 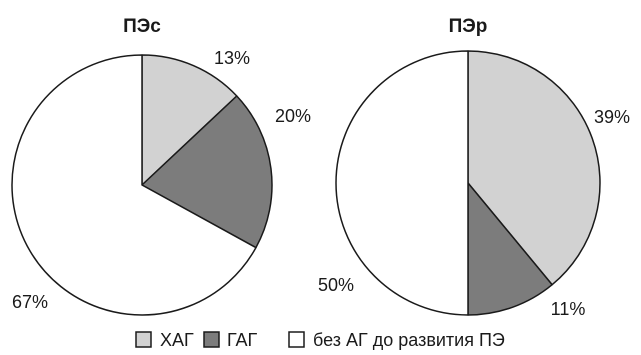 I want to click on slice-label: 39%, so click(x=612, y=117).